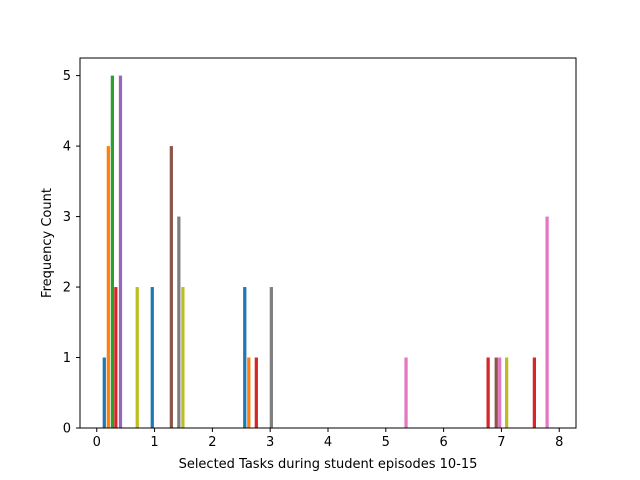 Image resolution: width=640 pixels, height=480 pixels. What do you see at coordinates (97, 442) in the screenshot?
I see `x-tick-label: 0` at bounding box center [97, 442].